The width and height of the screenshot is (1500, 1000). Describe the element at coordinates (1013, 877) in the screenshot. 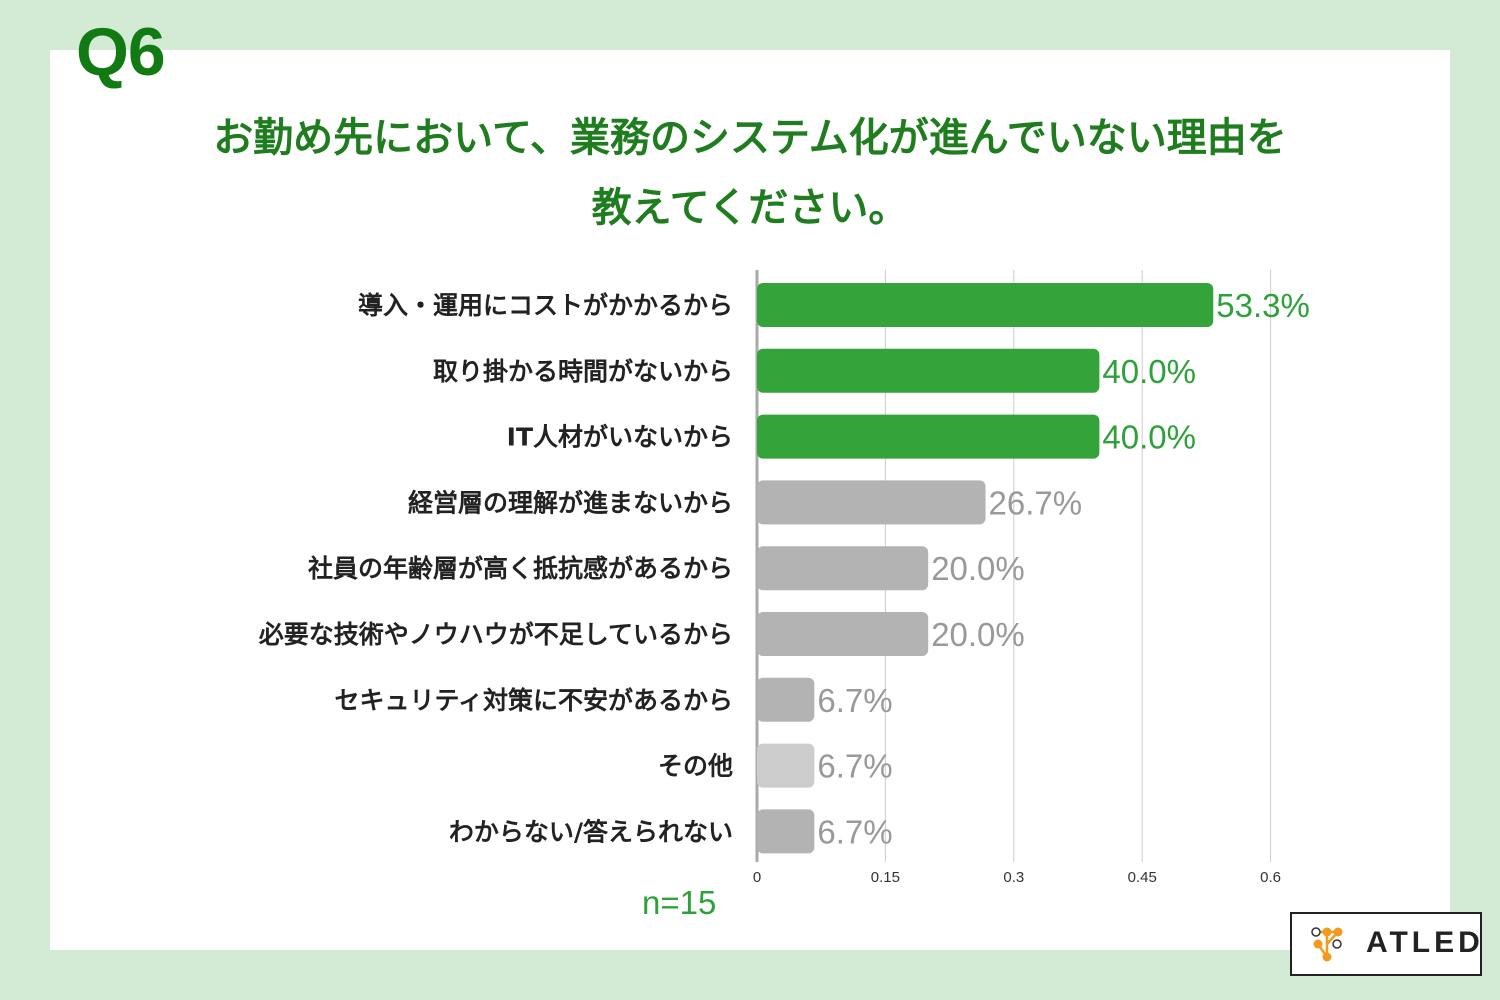

I see `x-tick-label: 0.3` at that location.